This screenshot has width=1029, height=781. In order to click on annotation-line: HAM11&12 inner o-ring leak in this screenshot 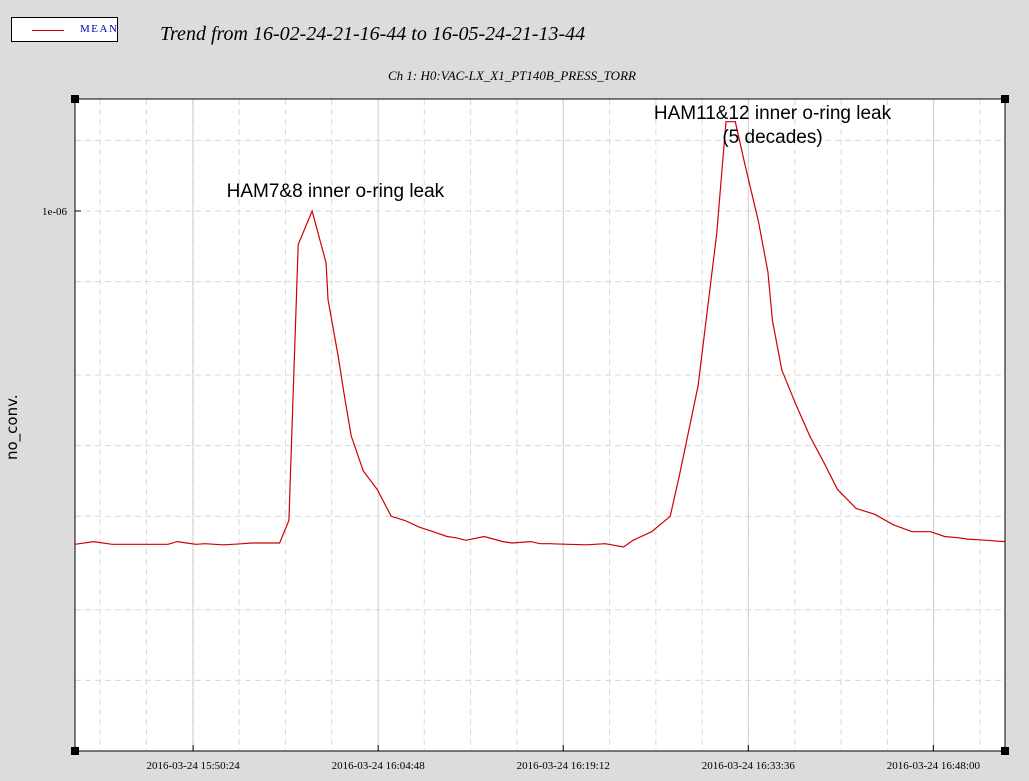, I will do `click(773, 113)`.